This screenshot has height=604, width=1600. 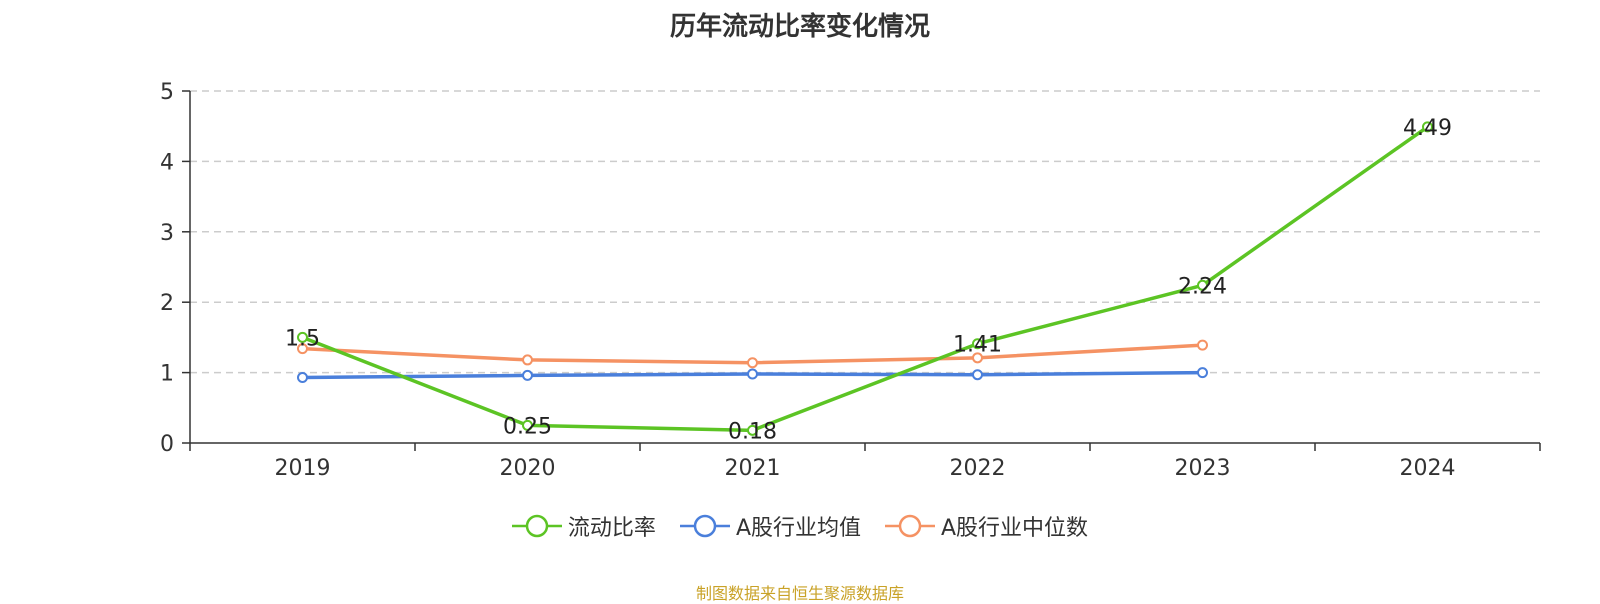 What do you see at coordinates (753, 468) in the screenshot?
I see `x-tick-label: 2021` at bounding box center [753, 468].